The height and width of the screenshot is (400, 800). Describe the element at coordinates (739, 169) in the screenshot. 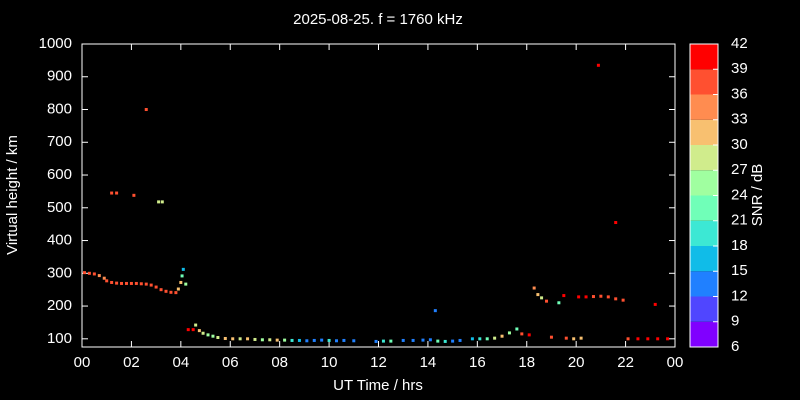

I see `colorbar-tick-label: 27` at that location.